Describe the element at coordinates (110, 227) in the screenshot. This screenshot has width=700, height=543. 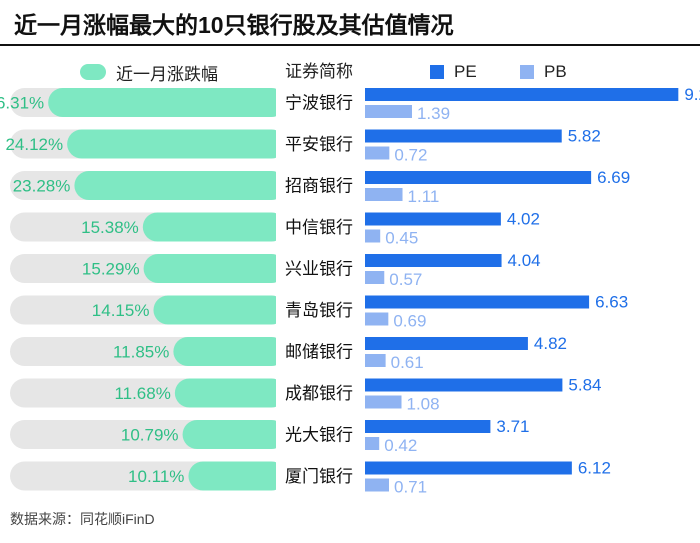
I see `change-value-label: 15.38%` at that location.